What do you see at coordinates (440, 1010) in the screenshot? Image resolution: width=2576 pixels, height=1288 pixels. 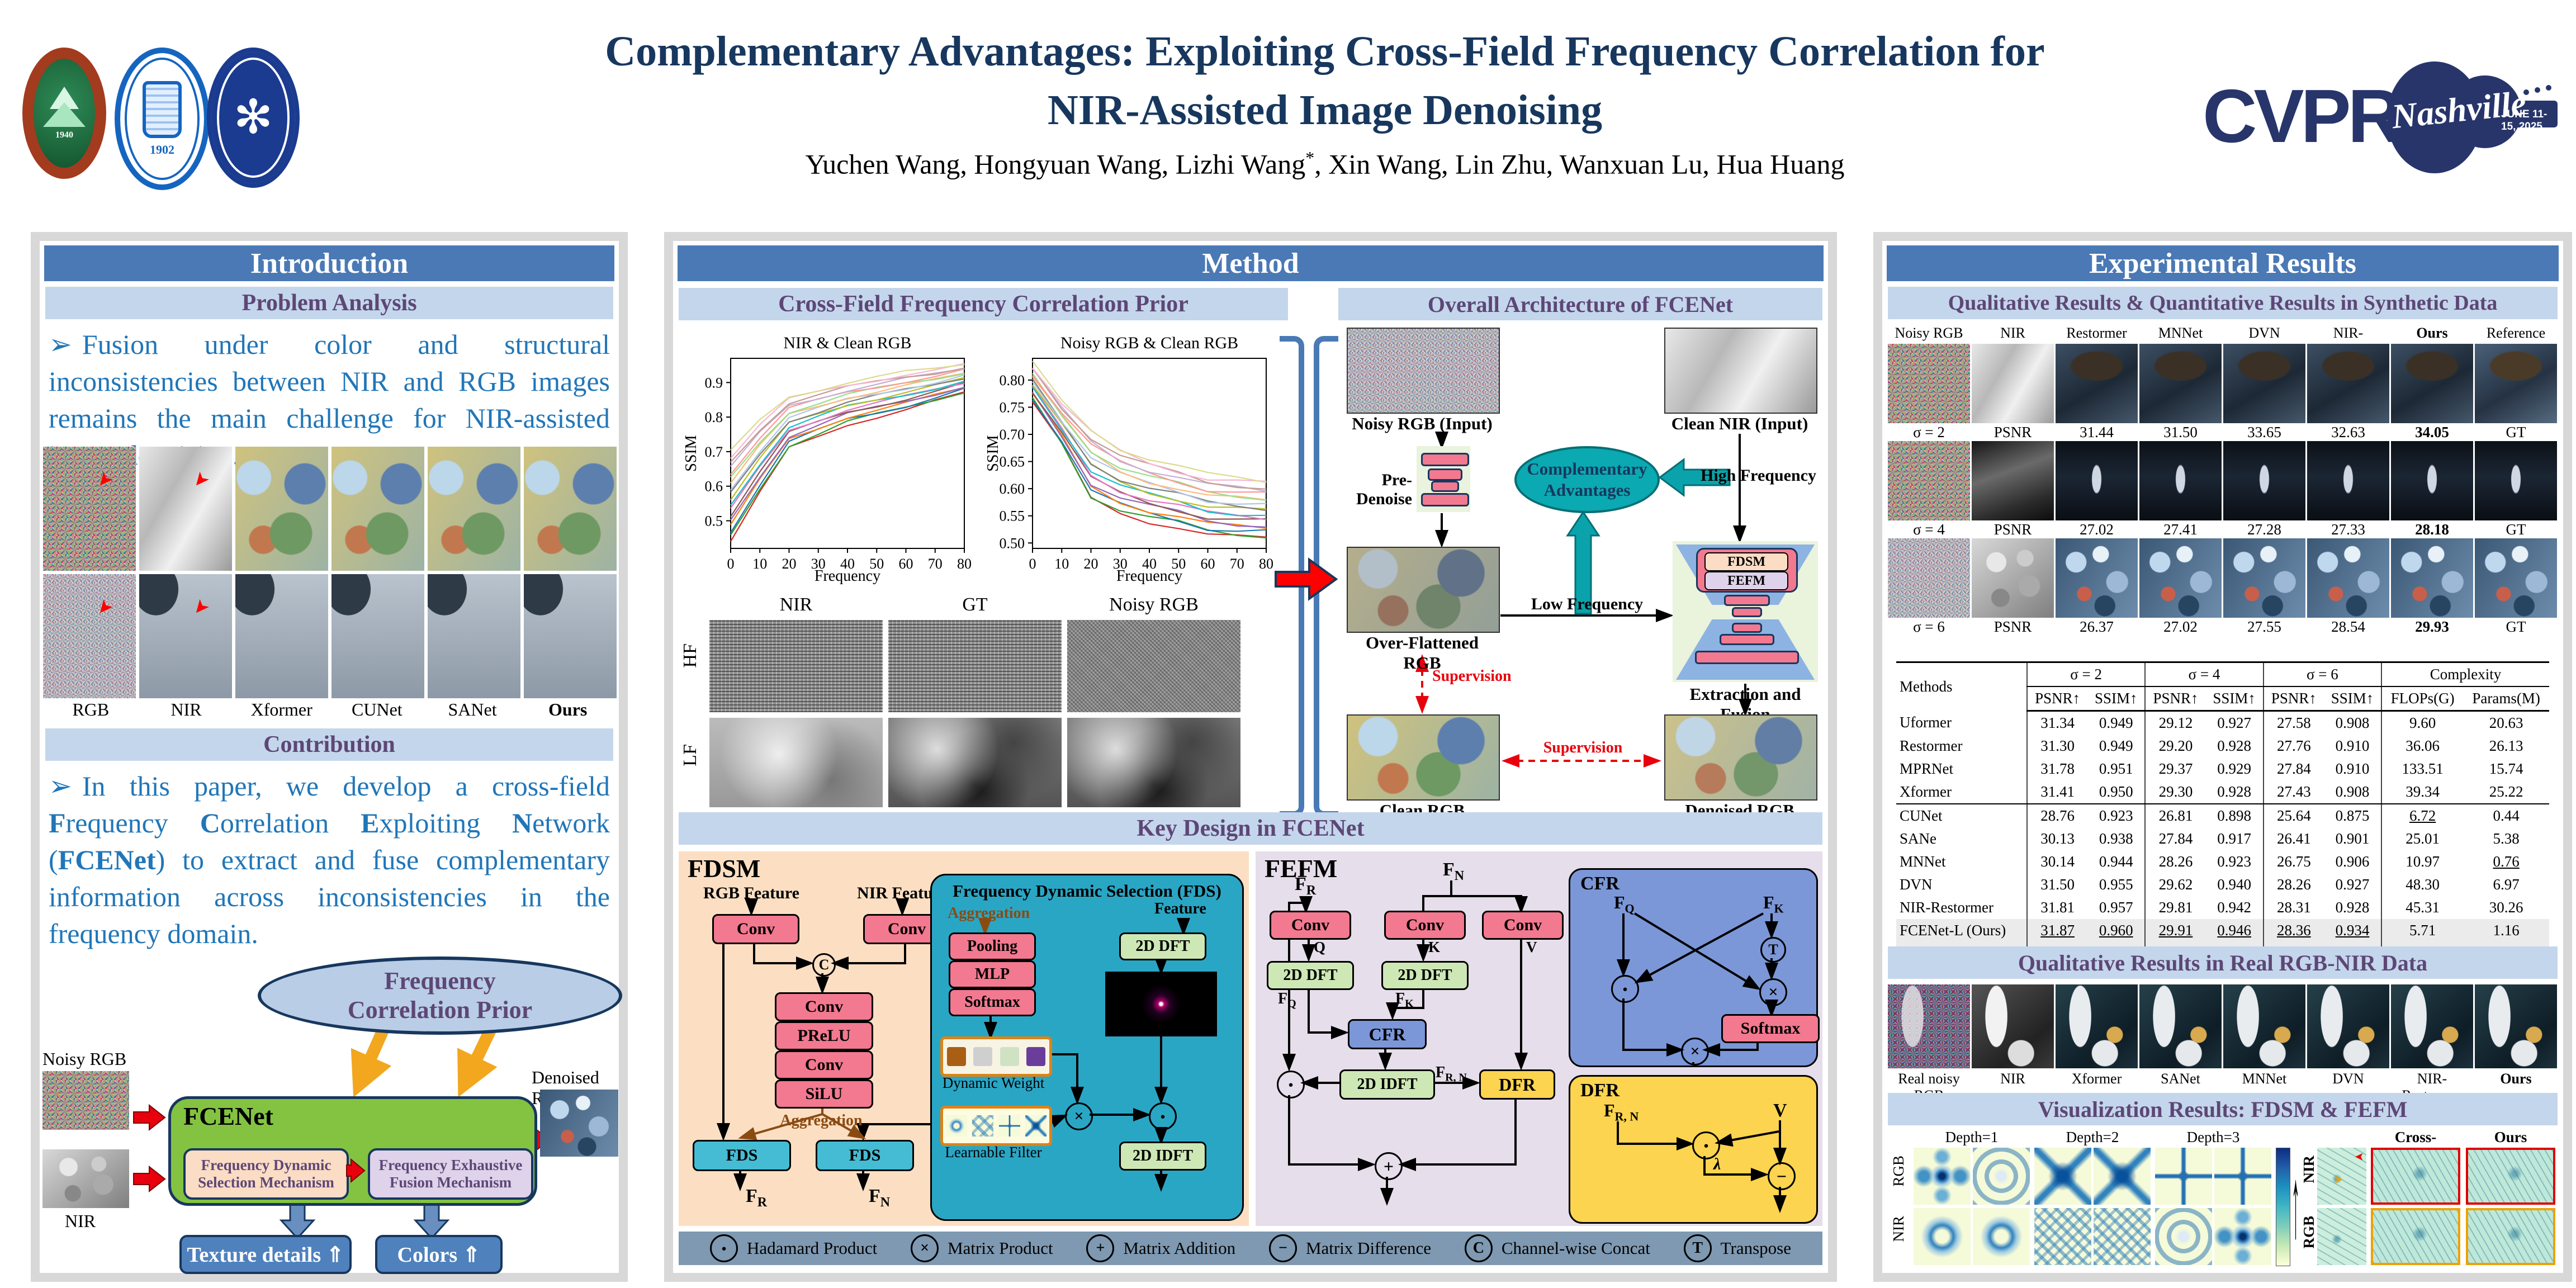 I see `prior-line2: Correlation Prior` at bounding box center [440, 1010].